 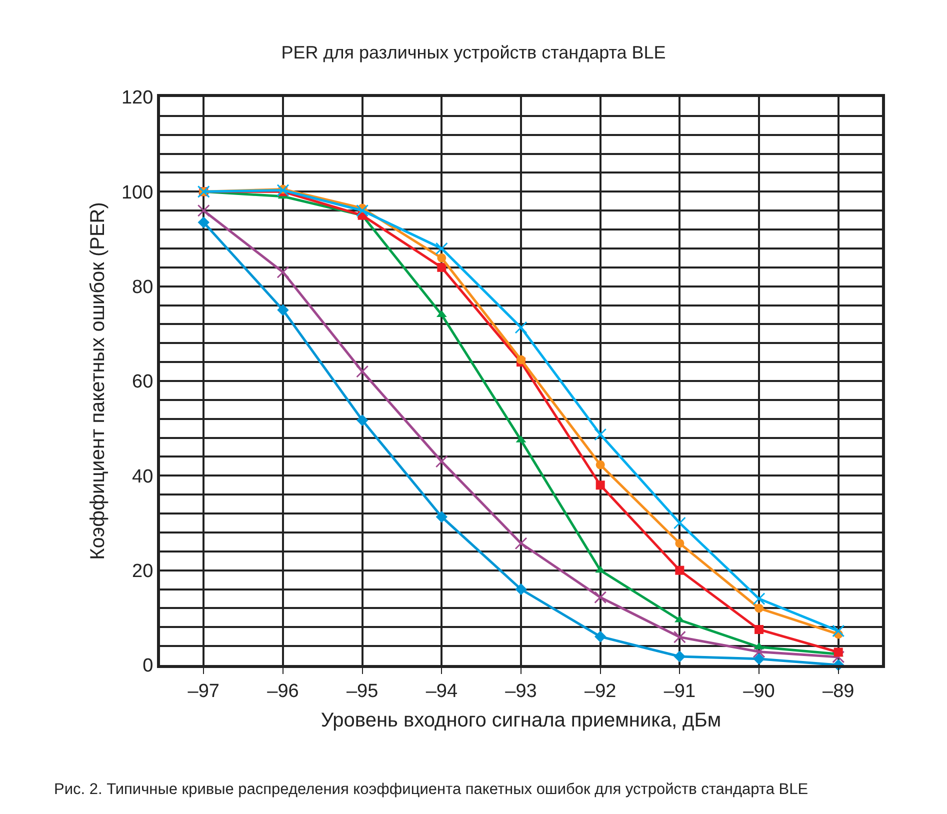 What do you see at coordinates (680, 691) in the screenshot?
I see `x-tick-label: –91` at bounding box center [680, 691].